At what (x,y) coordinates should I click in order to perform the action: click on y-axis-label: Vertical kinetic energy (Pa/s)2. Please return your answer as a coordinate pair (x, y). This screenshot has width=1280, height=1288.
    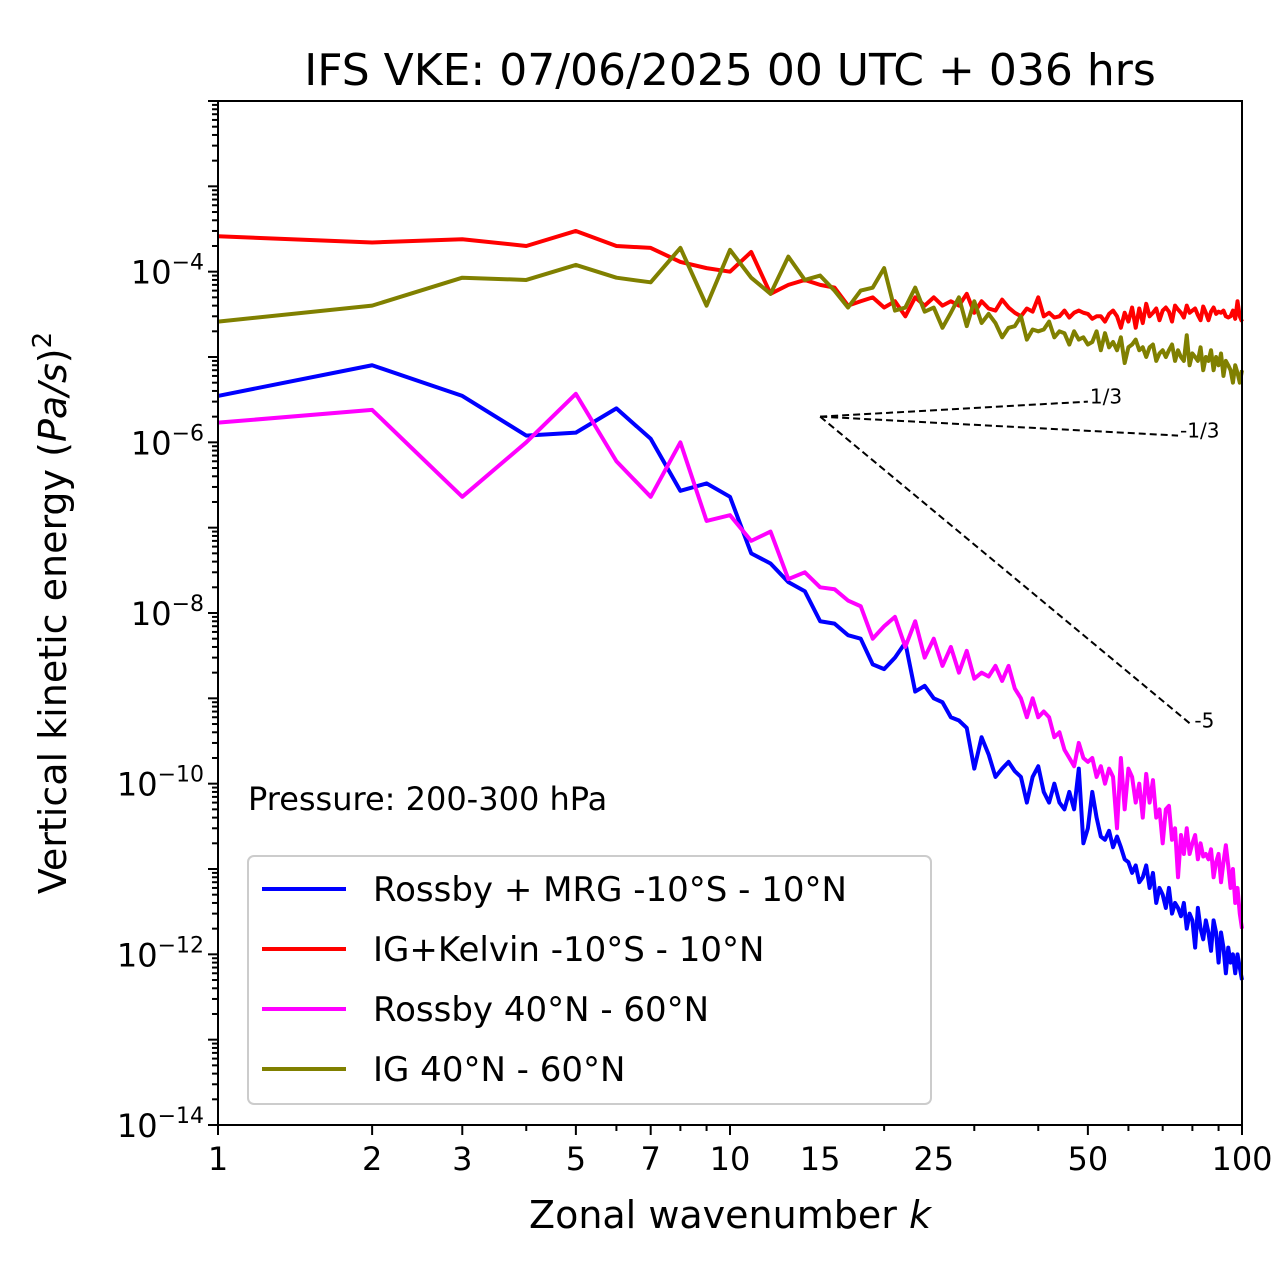
    Looking at the image, I should click on (51, 613).